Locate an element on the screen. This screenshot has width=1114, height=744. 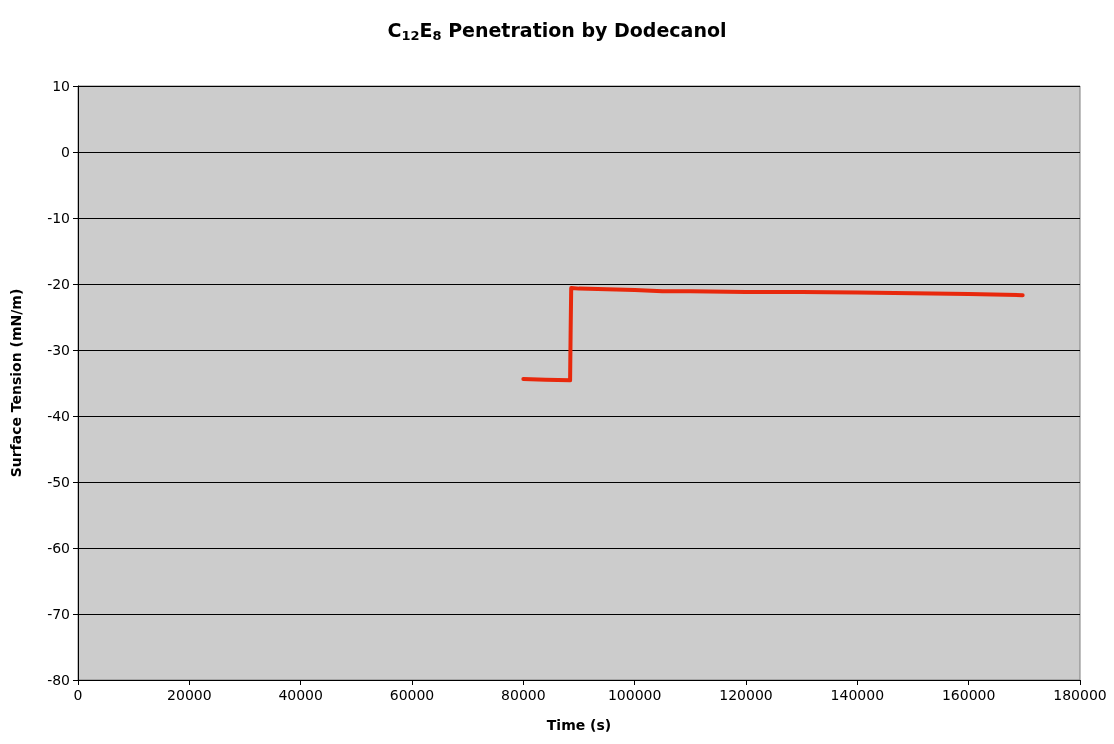
x-tick-label: 40000 is located at coordinates (300, 695).